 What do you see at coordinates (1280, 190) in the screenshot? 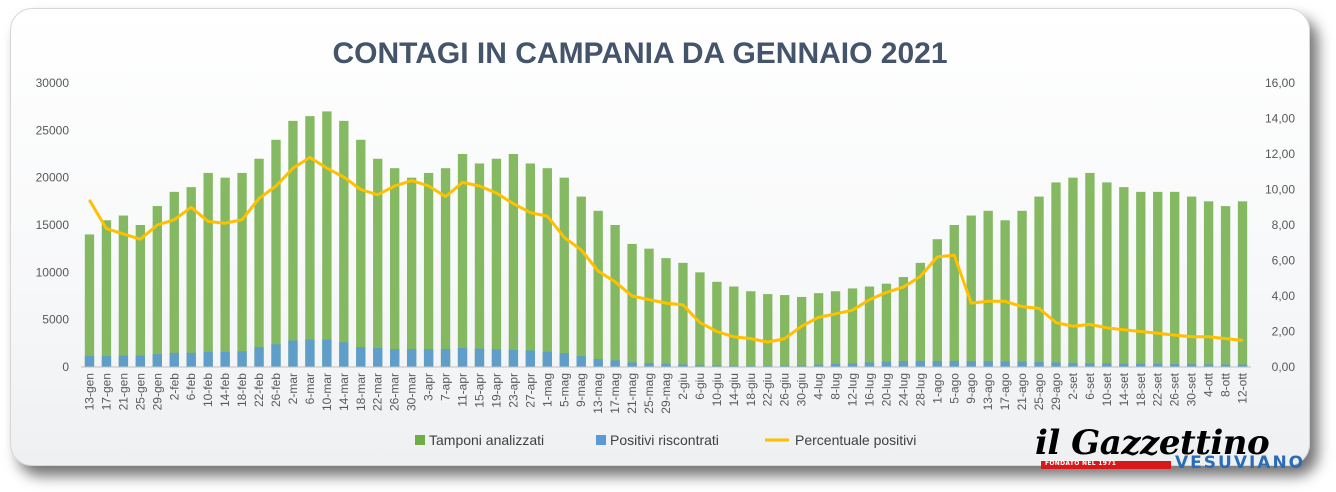
I see `y2-tick-label: 10,00` at bounding box center [1280, 190].